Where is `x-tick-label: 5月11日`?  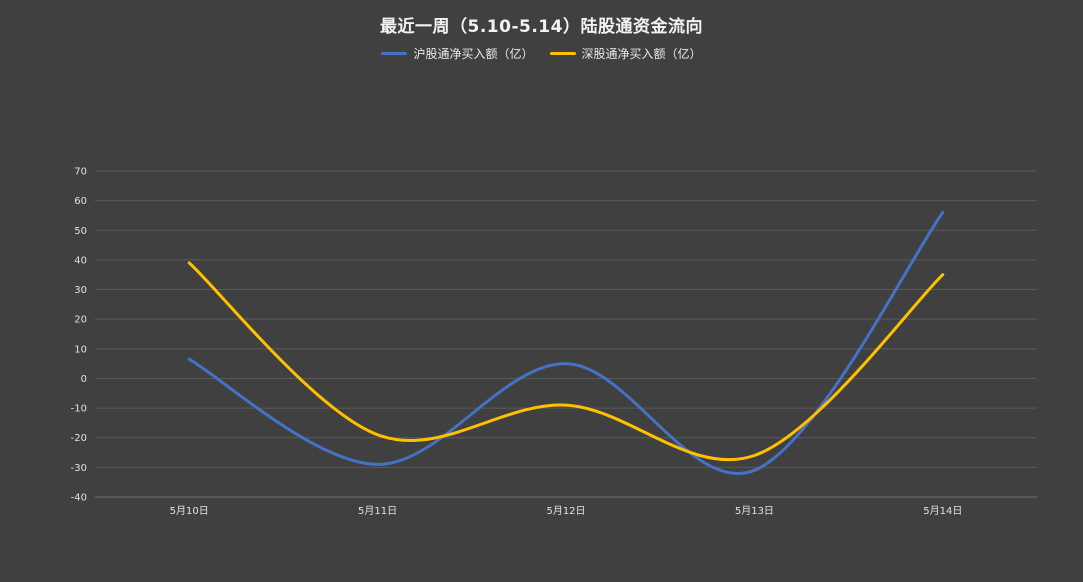 x-tick-label: 5月11日 is located at coordinates (377, 511).